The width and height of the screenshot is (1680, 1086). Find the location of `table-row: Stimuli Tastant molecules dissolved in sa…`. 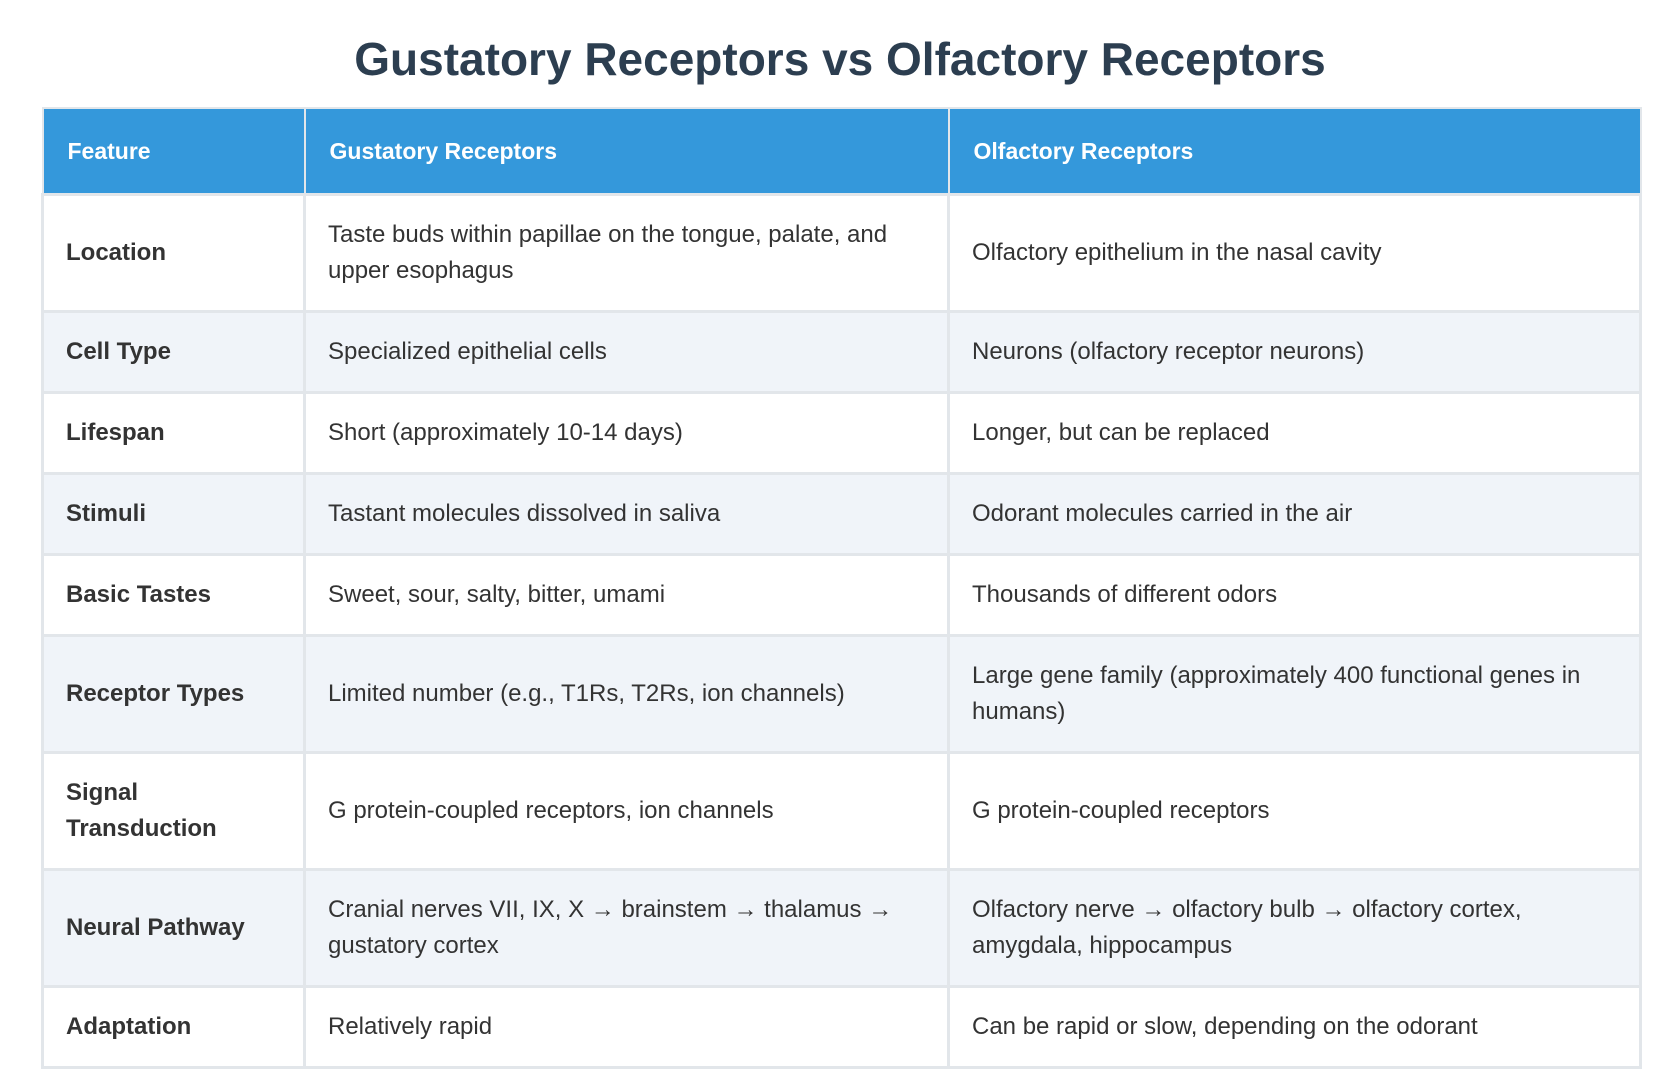

table-row: Stimuli Tastant molecules dissolved in sa… is located at coordinates (841, 514).